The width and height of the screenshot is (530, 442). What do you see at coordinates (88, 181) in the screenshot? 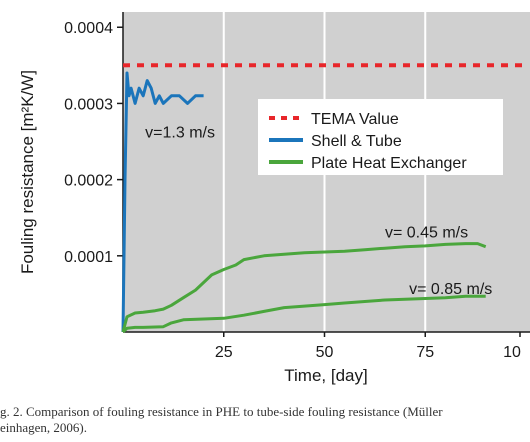
I see `y-tick-label-1: 0.0002` at bounding box center [88, 181].